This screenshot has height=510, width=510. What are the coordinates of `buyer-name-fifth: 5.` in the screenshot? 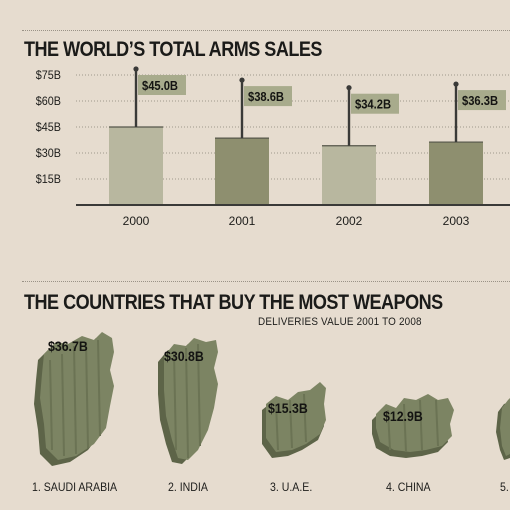 It's located at (504, 487).